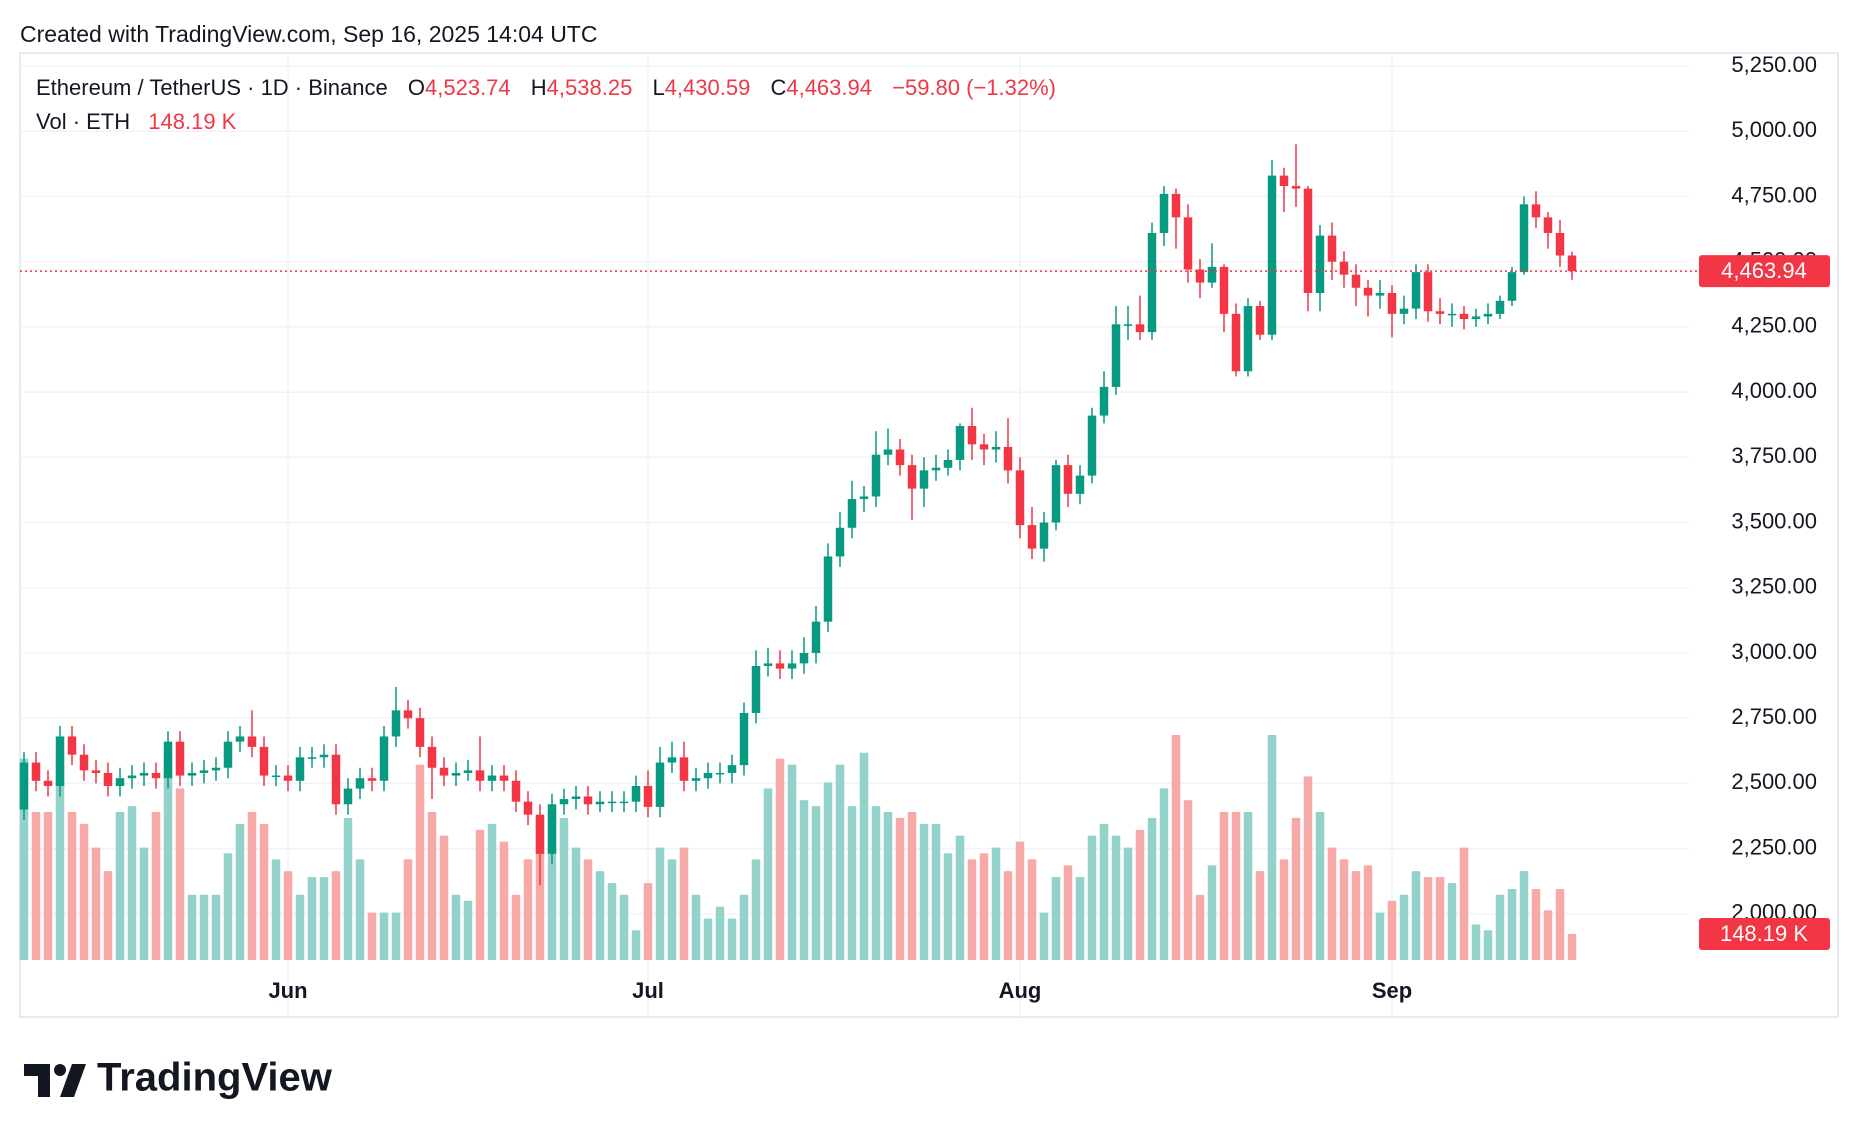 The height and width of the screenshot is (1141, 1856). Describe the element at coordinates (1764, 933) in the screenshot. I see `last-volume-tag` at that location.